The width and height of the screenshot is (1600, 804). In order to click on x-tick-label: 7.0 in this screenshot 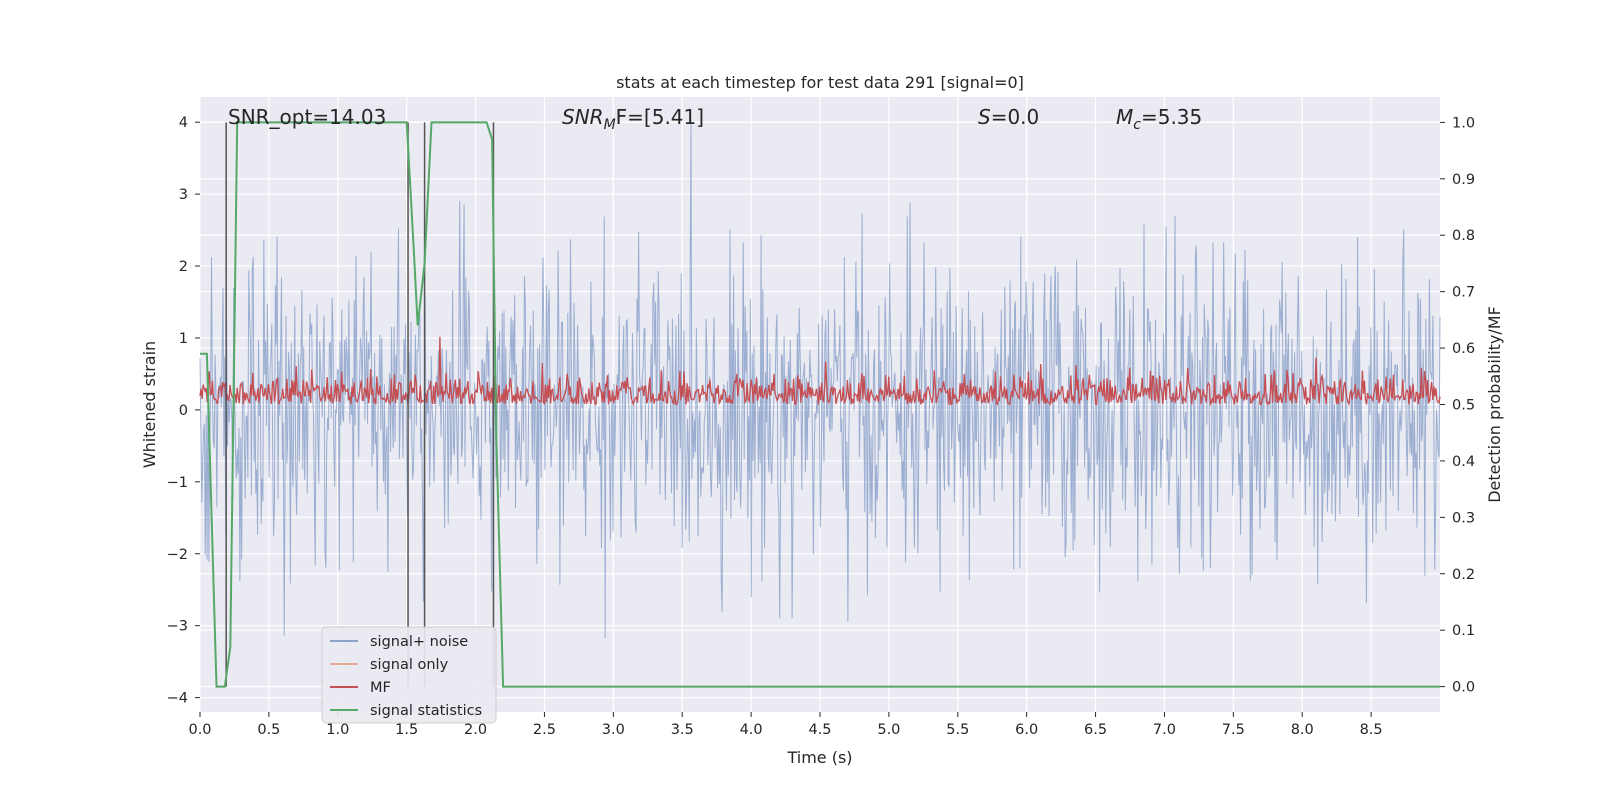, I will do `click(1164, 730)`.